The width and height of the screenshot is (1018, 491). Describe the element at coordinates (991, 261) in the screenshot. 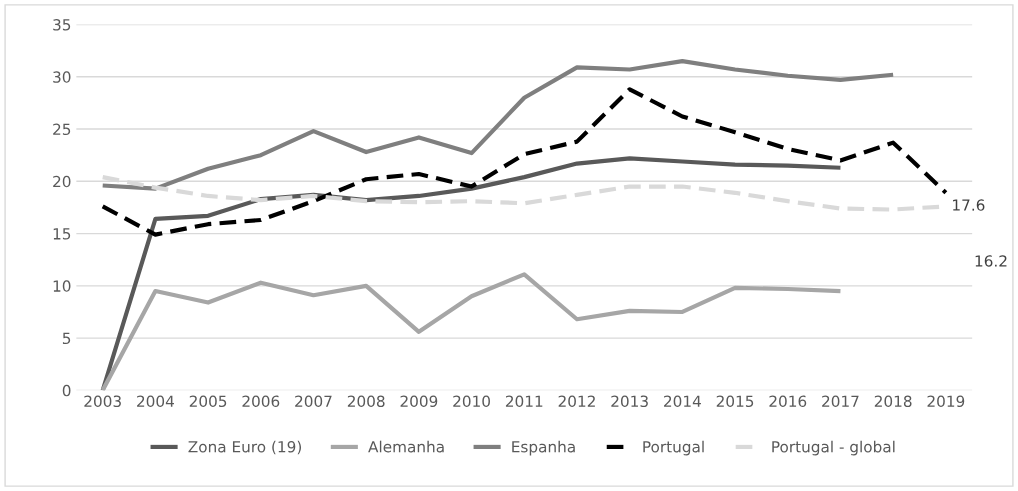

I see `text: 16.2` at that location.